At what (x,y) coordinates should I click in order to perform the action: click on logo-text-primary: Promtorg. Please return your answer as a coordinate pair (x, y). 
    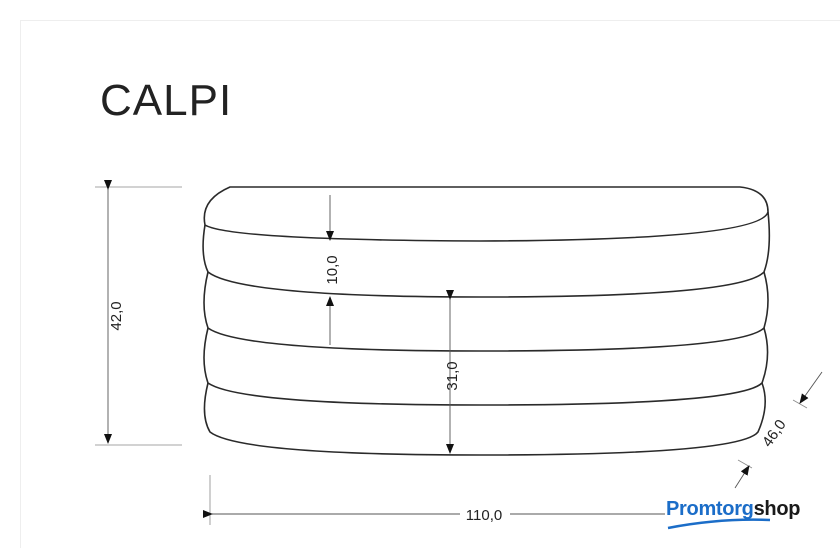
    Looking at the image, I should click on (710, 509).